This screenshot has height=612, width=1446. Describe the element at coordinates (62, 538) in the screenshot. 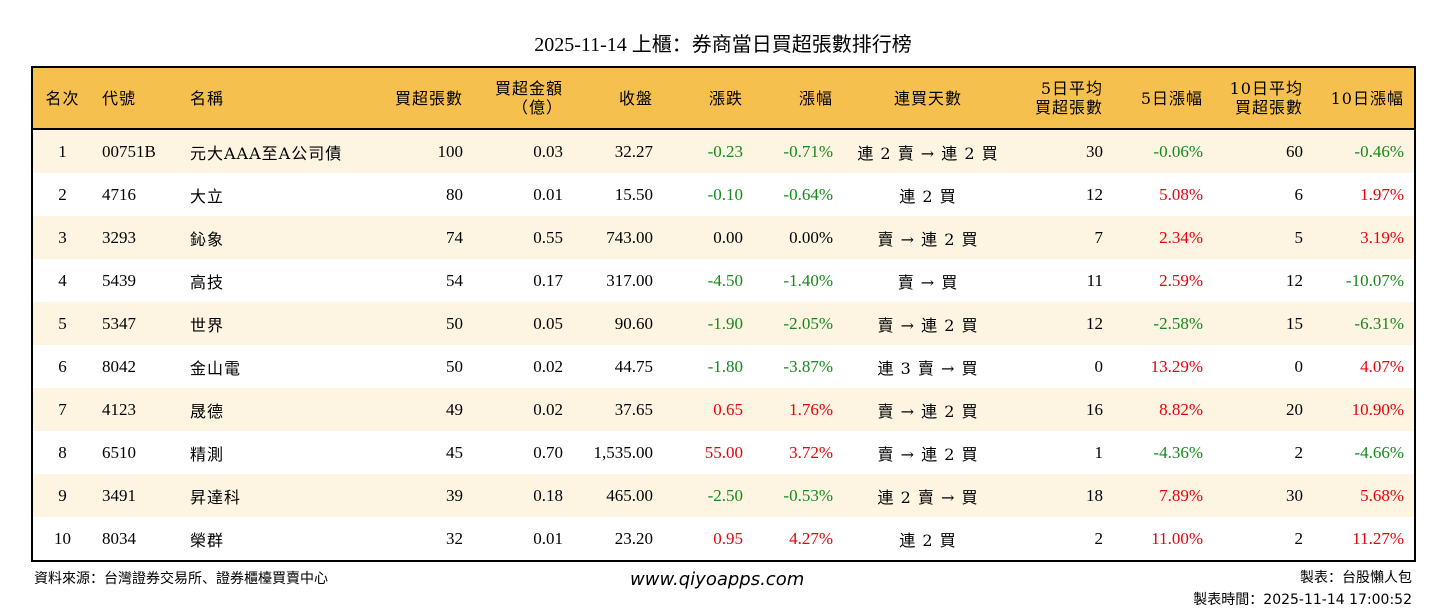

I see `cell-rank: 10` at that location.